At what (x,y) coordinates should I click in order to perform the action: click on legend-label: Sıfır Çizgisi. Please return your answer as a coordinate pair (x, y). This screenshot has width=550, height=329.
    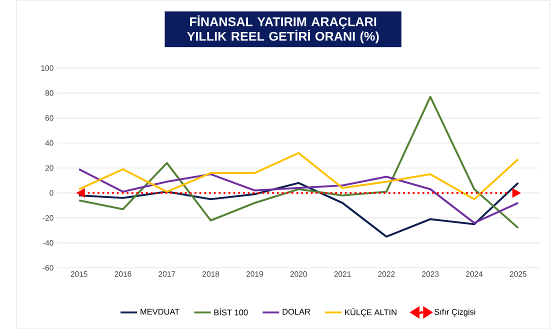
    Looking at the image, I should click on (455, 312).